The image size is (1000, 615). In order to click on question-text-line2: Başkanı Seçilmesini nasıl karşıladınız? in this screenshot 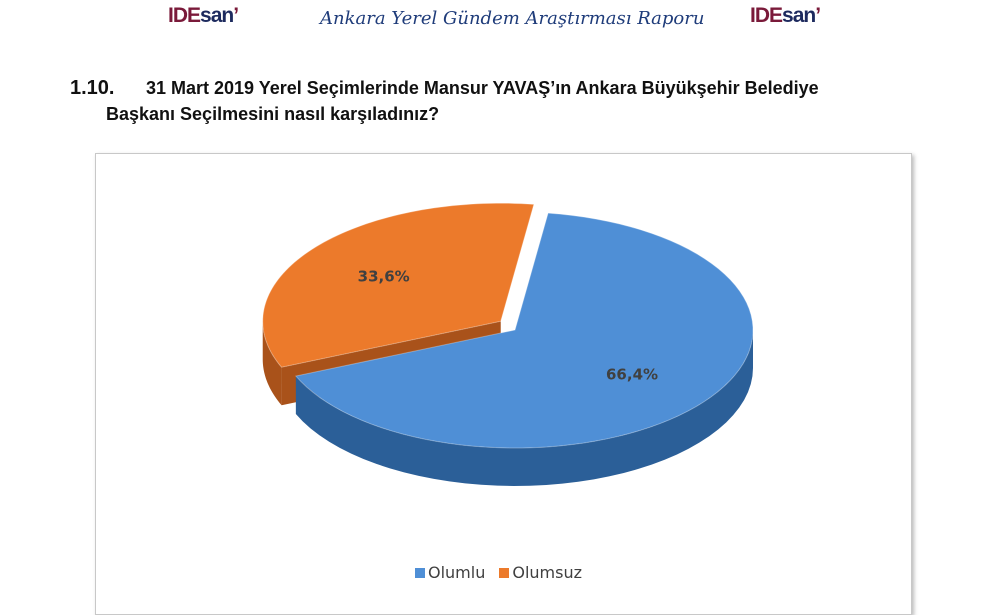, I will do `click(273, 114)`.